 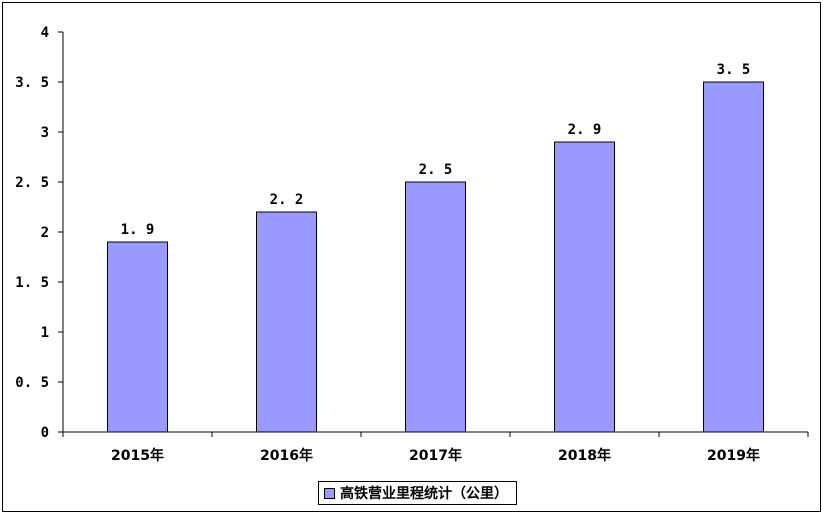 What do you see at coordinates (45, 433) in the screenshot?
I see `y-tick-label: 0` at bounding box center [45, 433].